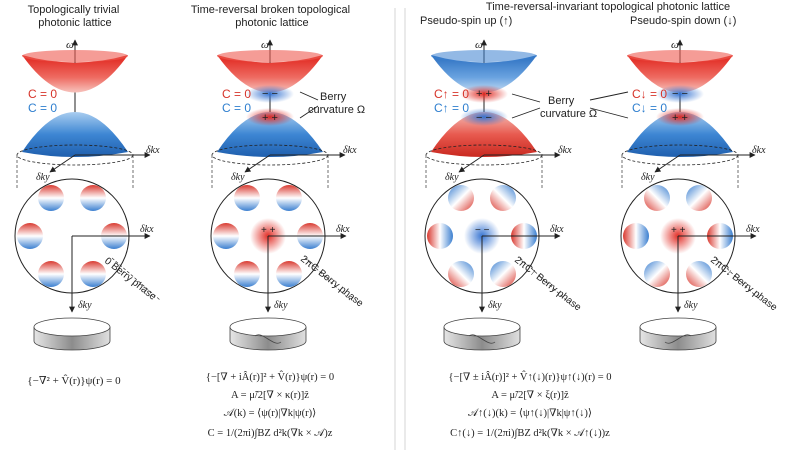 Image resolution: width=812 pixels, height=459 pixels. I want to click on svg-text:{−[∇ + iÂ(r)]² + V̂(r)}ψ(r) =: {−[∇ + iÂ(r)]² + V̂(r)}ψ(r) = 0, so click(270, 376).